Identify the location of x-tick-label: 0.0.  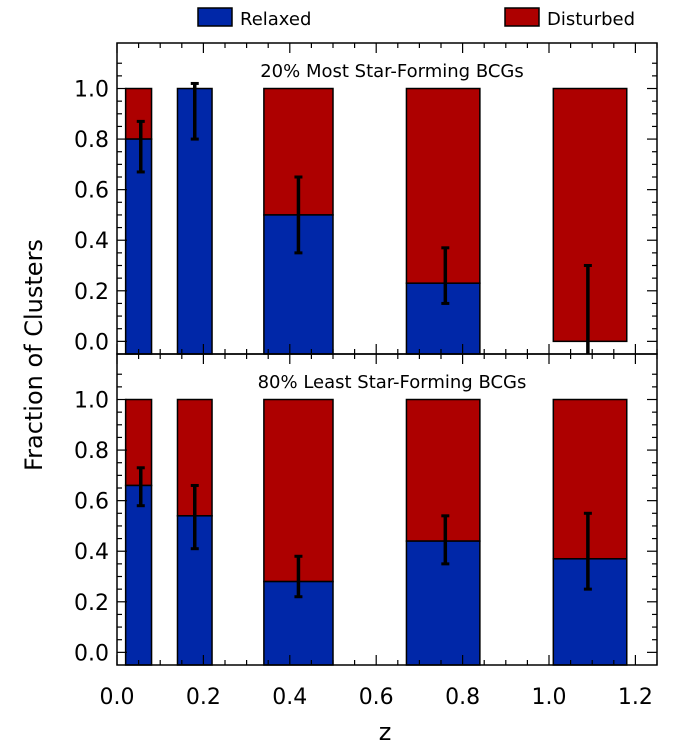
(117, 697).